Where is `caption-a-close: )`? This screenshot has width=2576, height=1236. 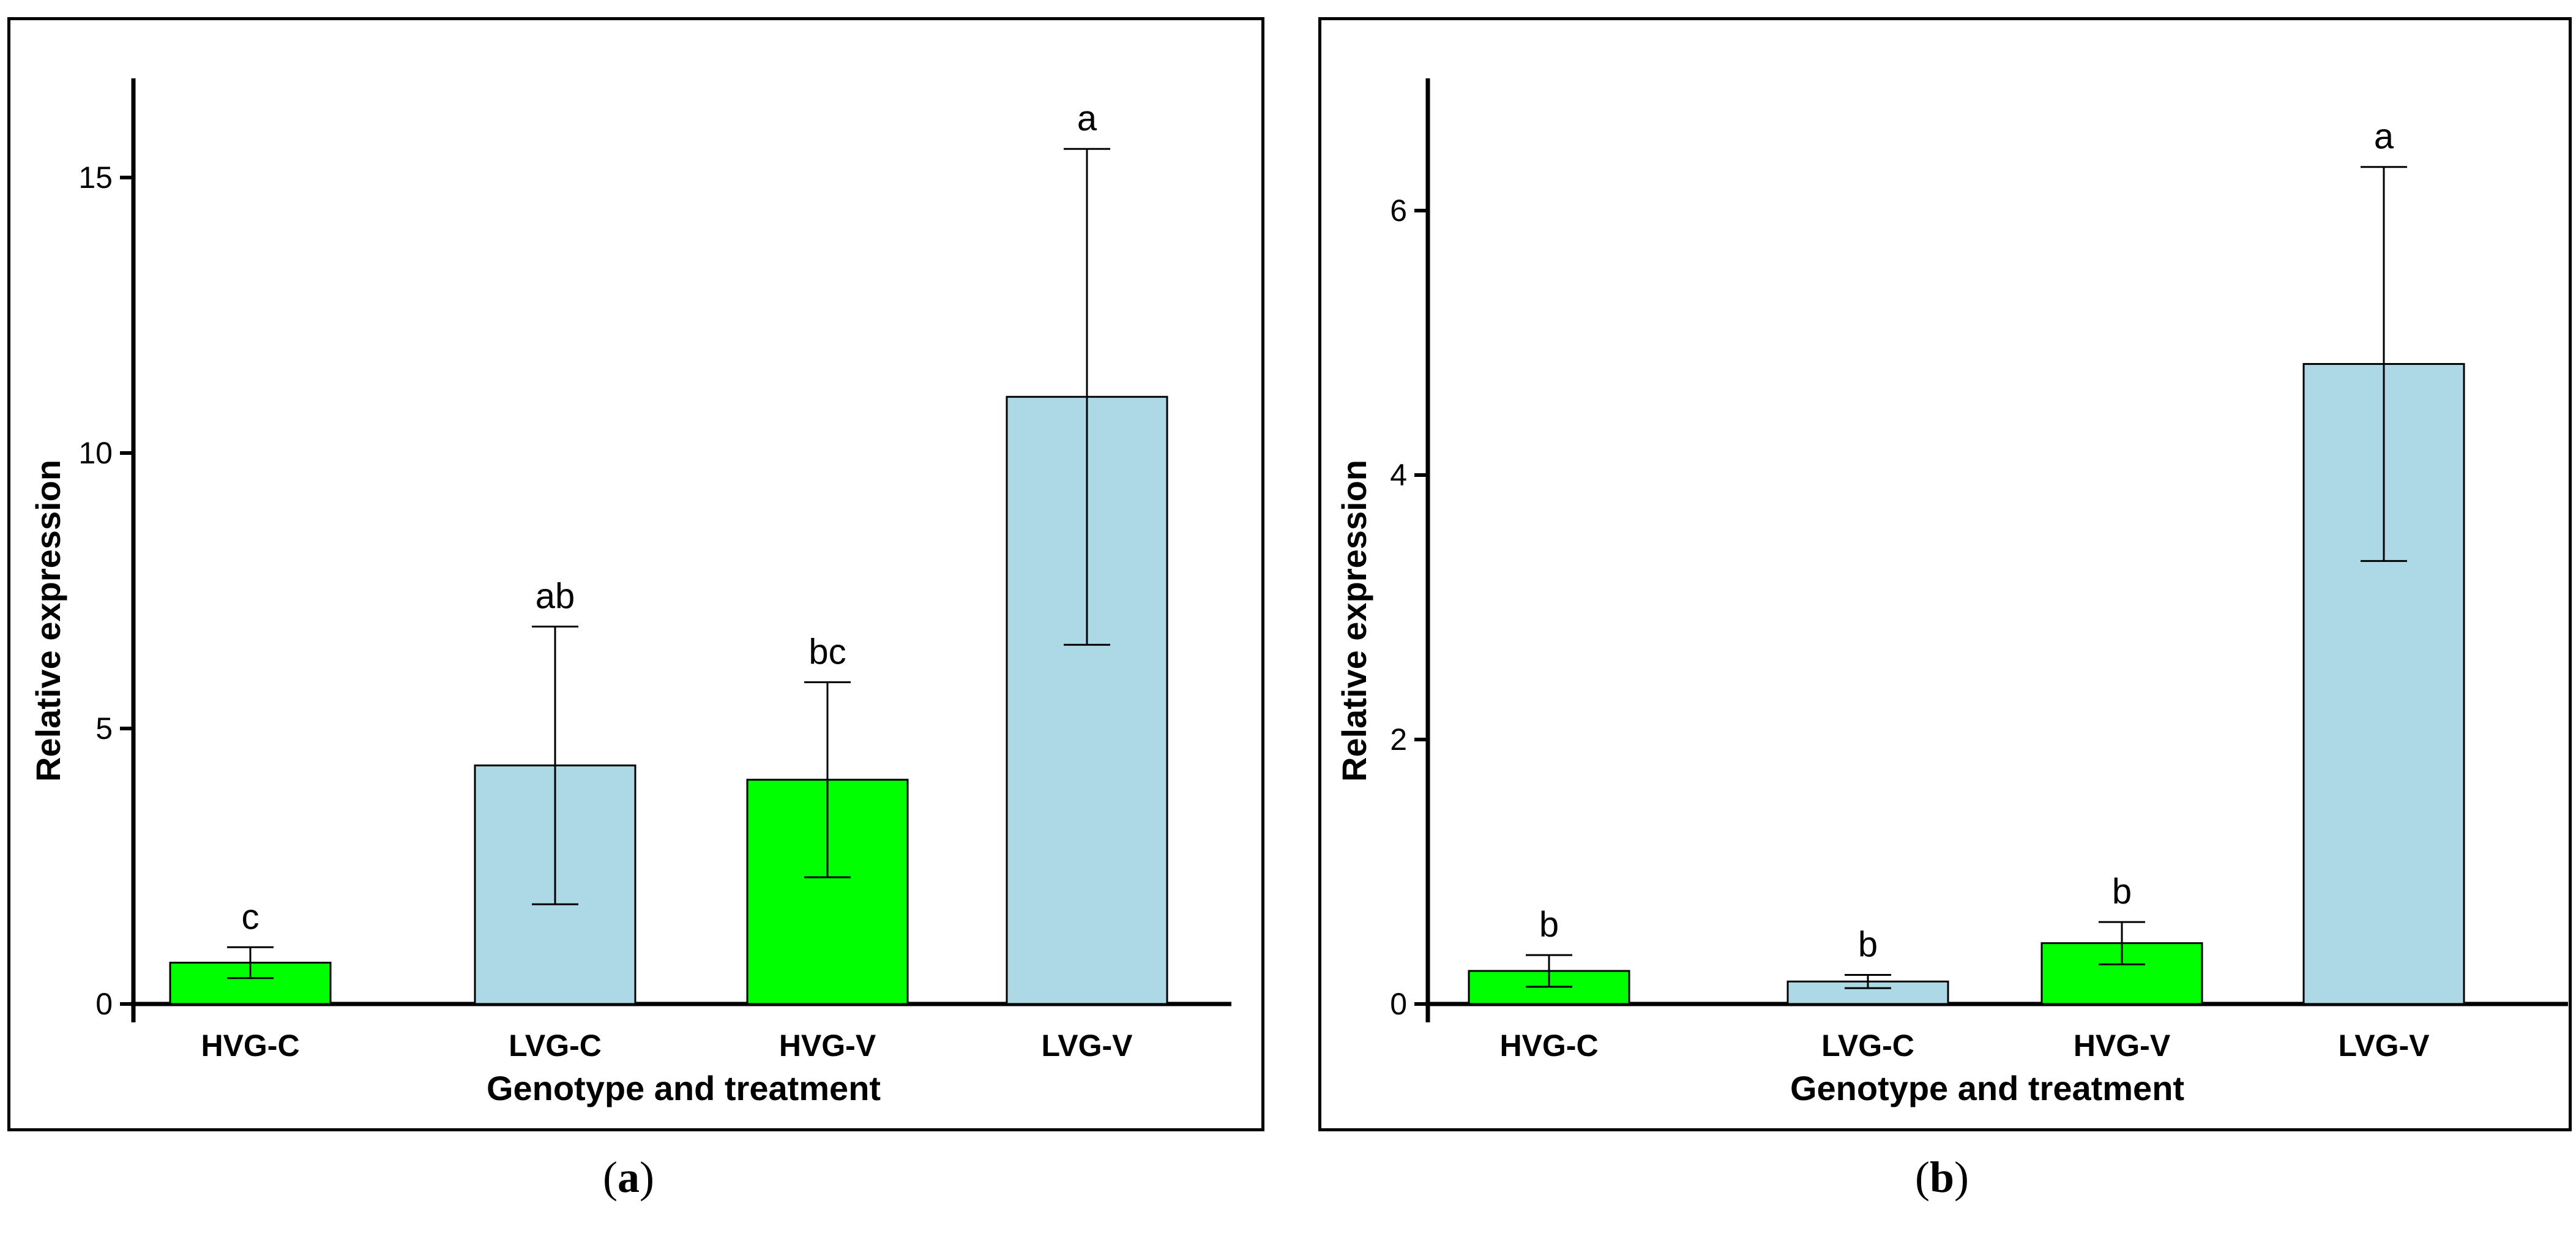 caption-a-close: ) is located at coordinates (646, 1178).